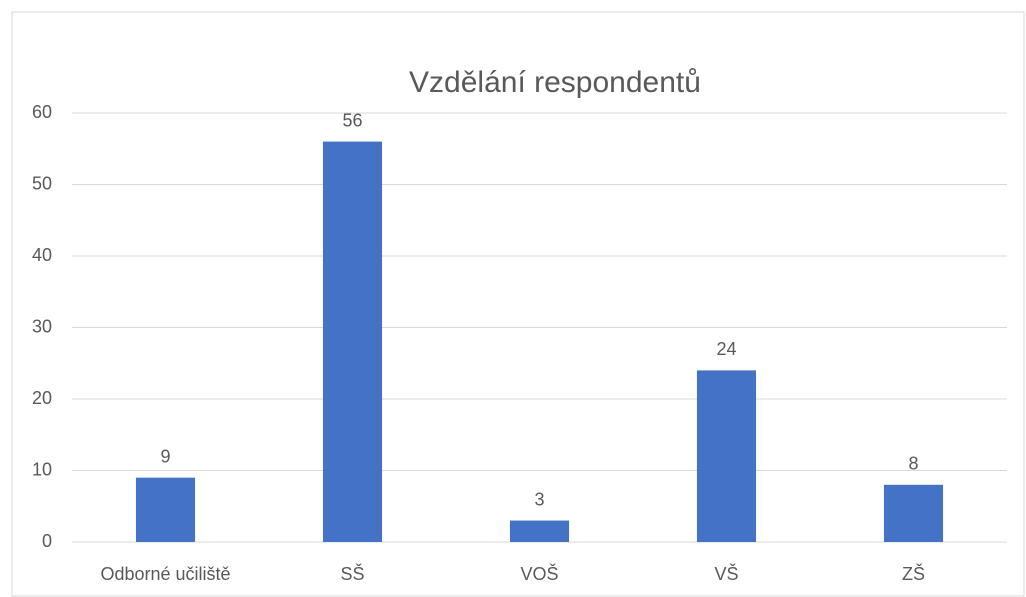  What do you see at coordinates (42, 469) in the screenshot?
I see `y-tick-label: 10` at bounding box center [42, 469].